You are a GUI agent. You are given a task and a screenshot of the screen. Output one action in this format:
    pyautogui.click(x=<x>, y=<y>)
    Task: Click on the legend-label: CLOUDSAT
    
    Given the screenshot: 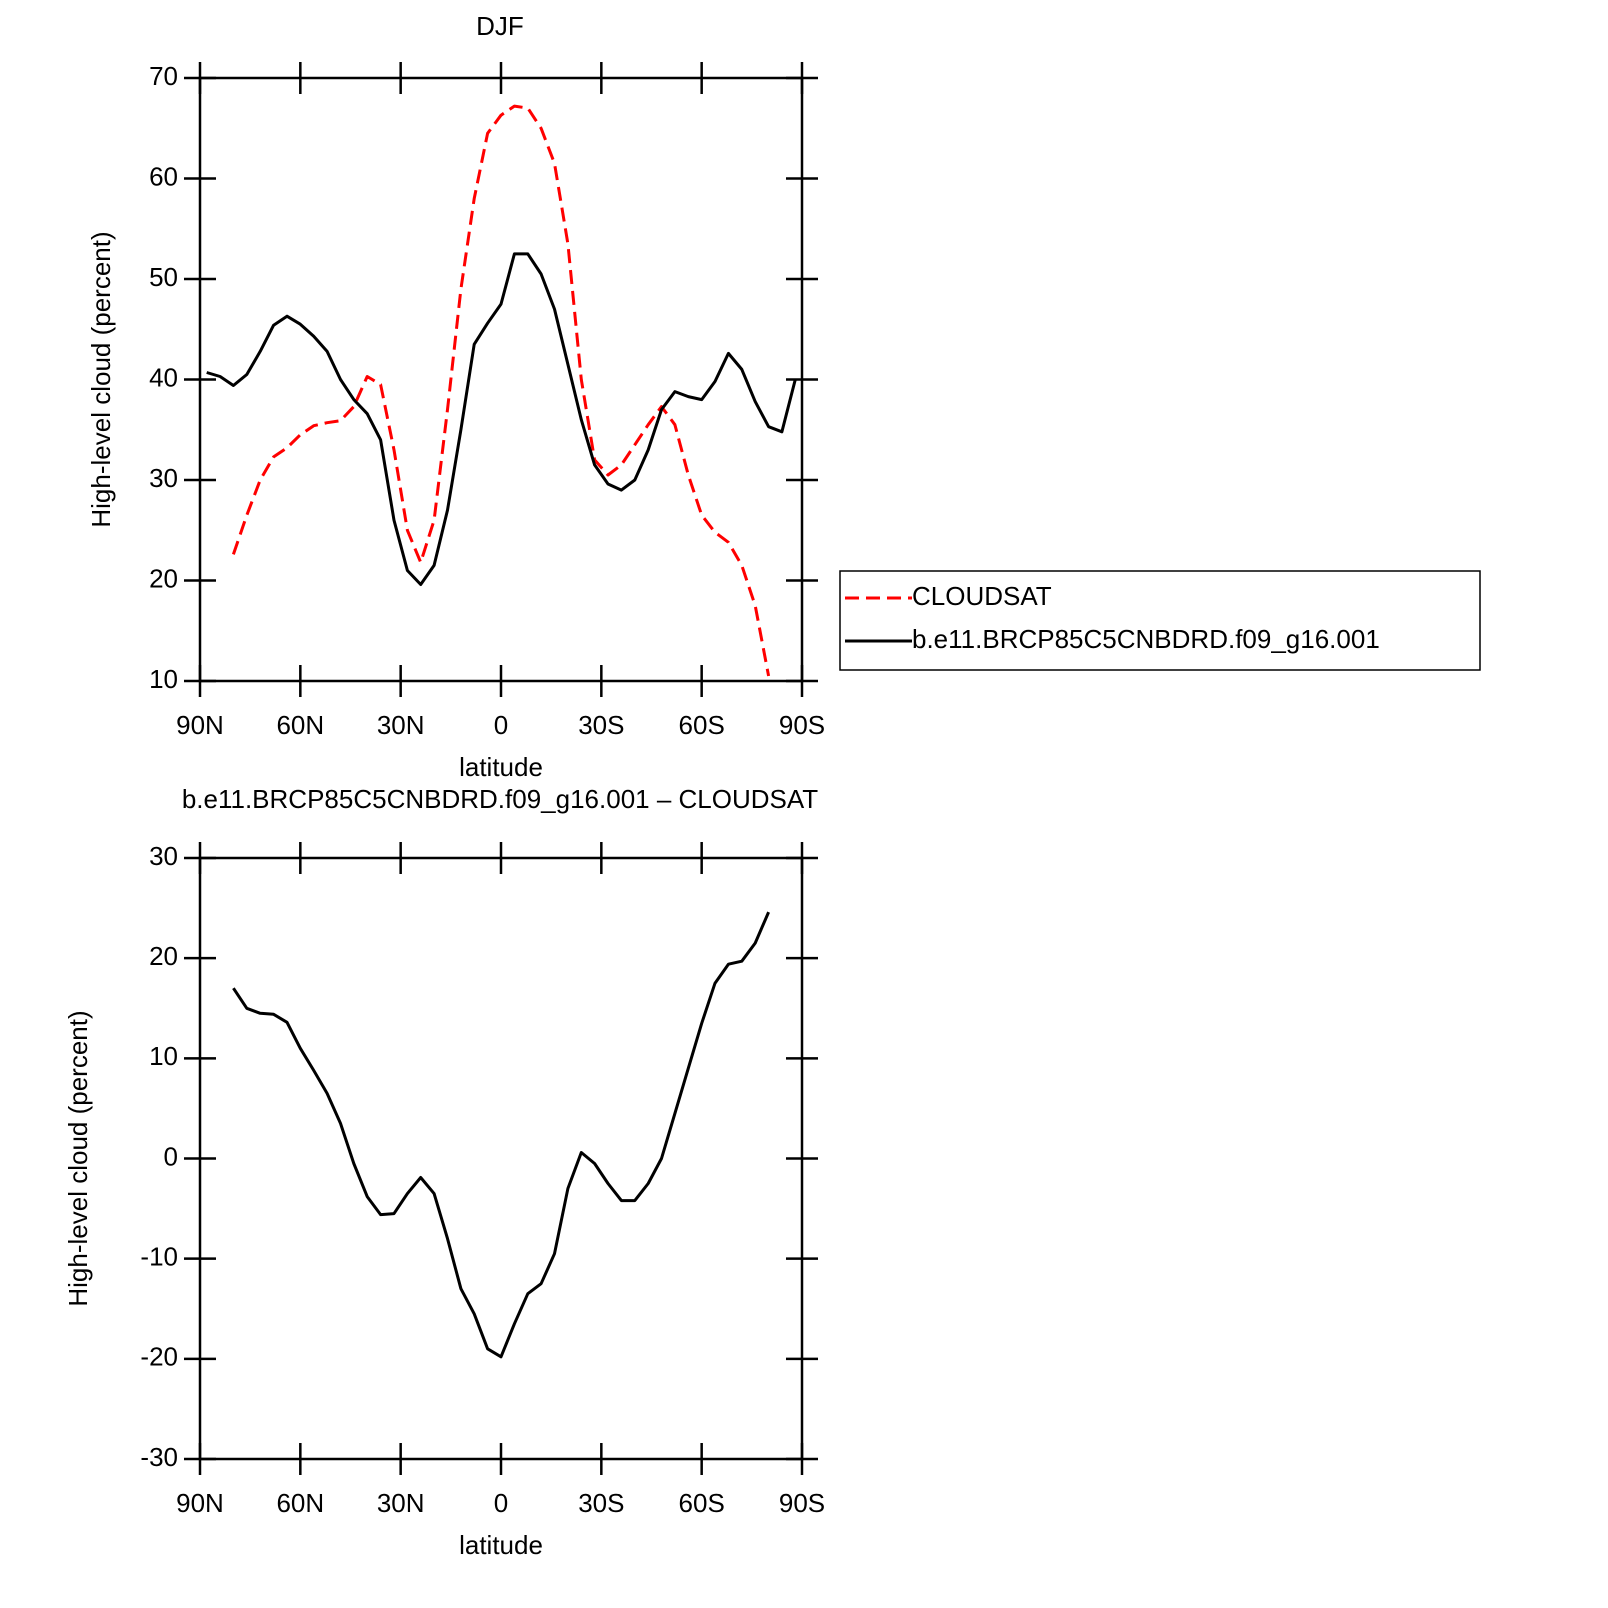 What is the action you would take?
    pyautogui.click(x=982, y=596)
    